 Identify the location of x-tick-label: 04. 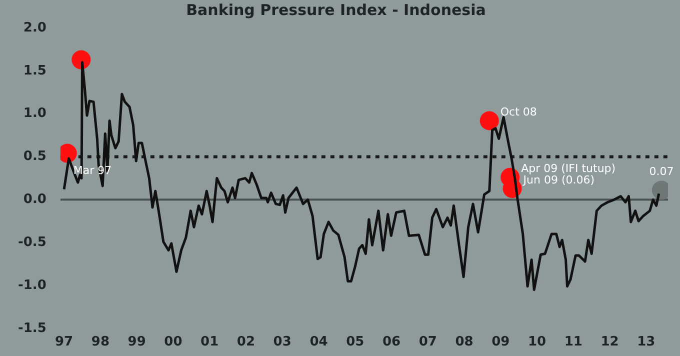
(319, 342).